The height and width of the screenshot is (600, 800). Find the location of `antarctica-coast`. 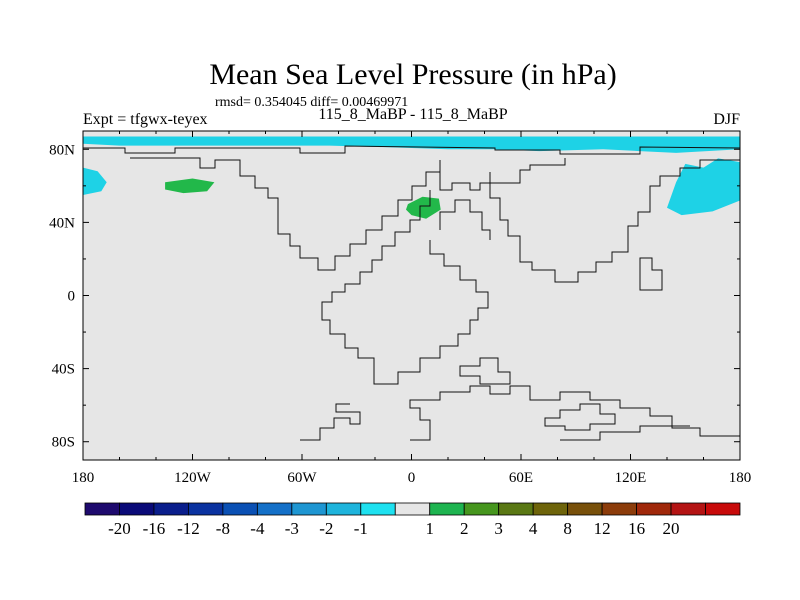

antarctica-coast is located at coordinates (574, 413).